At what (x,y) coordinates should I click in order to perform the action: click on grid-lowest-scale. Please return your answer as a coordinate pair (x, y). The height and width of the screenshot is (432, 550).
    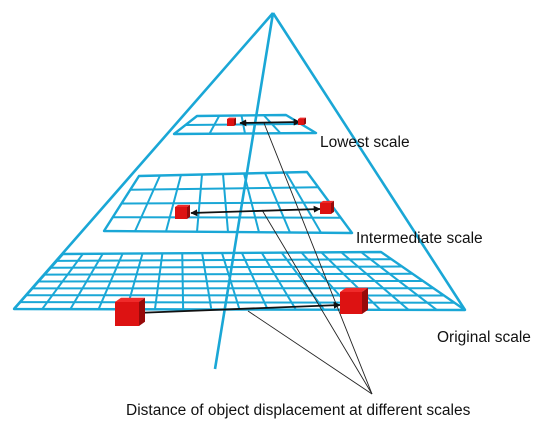
    Looking at the image, I should click on (245, 124).